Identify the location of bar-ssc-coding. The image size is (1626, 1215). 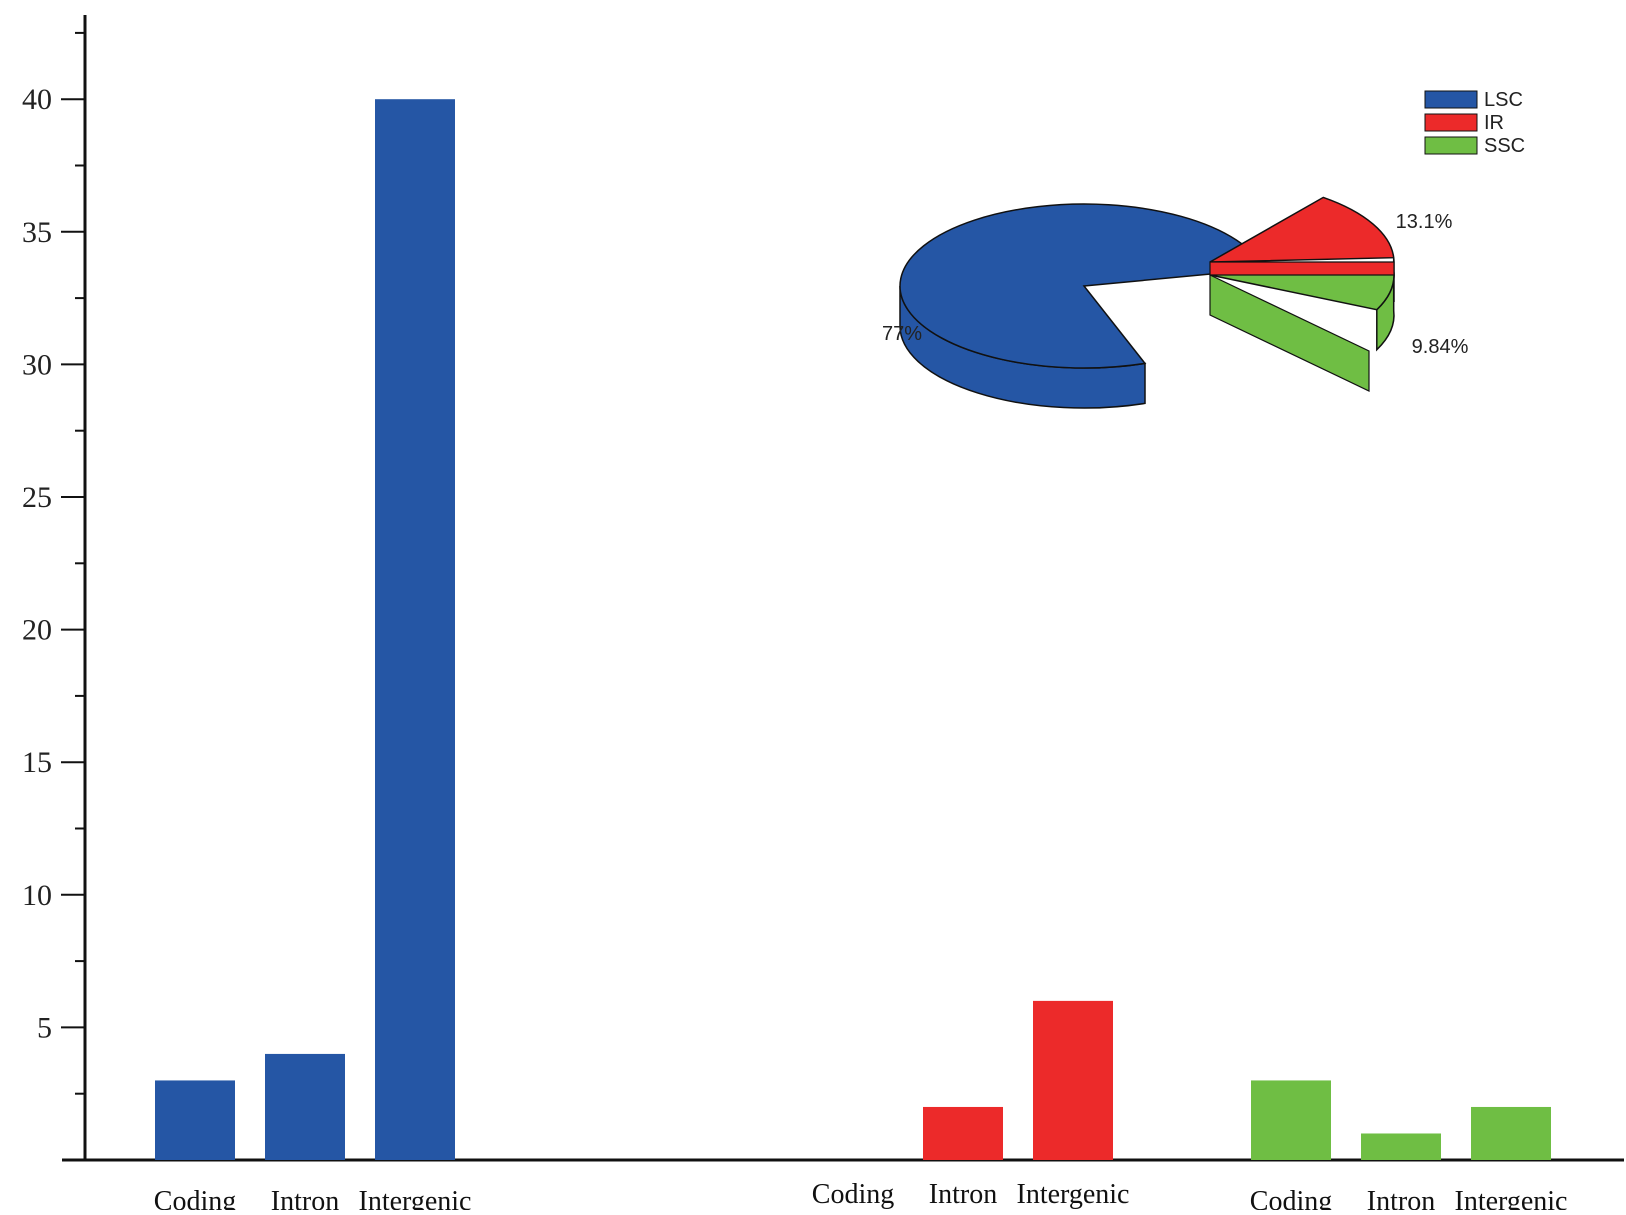
(1291, 1120).